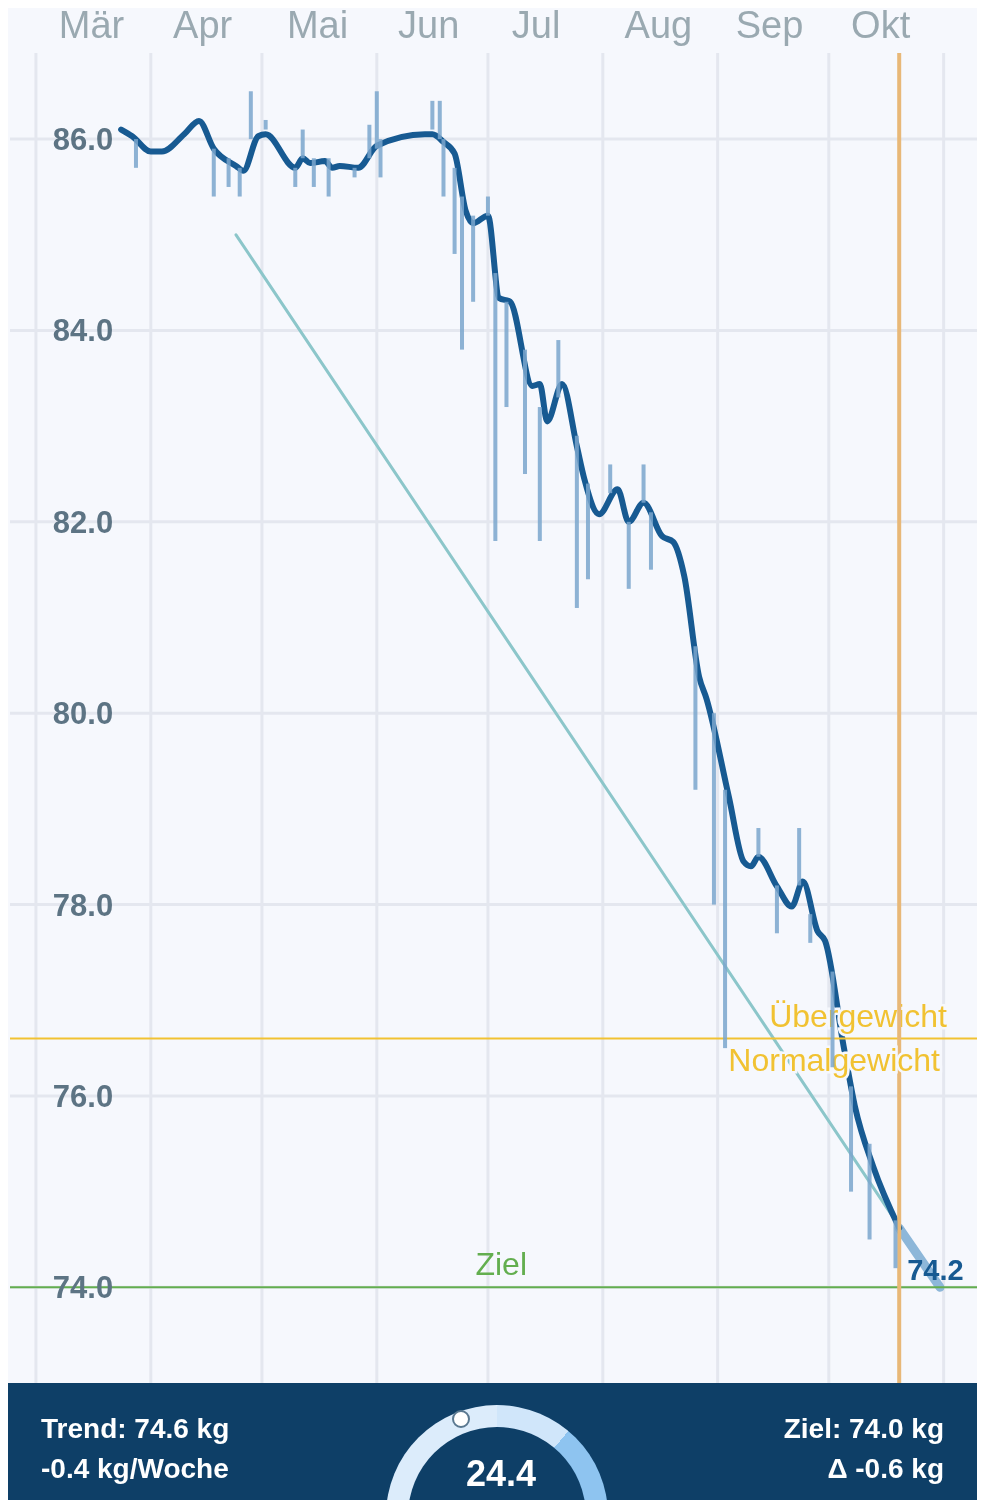 The width and height of the screenshot is (985, 1500). I want to click on text: 24.4, so click(501, 1474).